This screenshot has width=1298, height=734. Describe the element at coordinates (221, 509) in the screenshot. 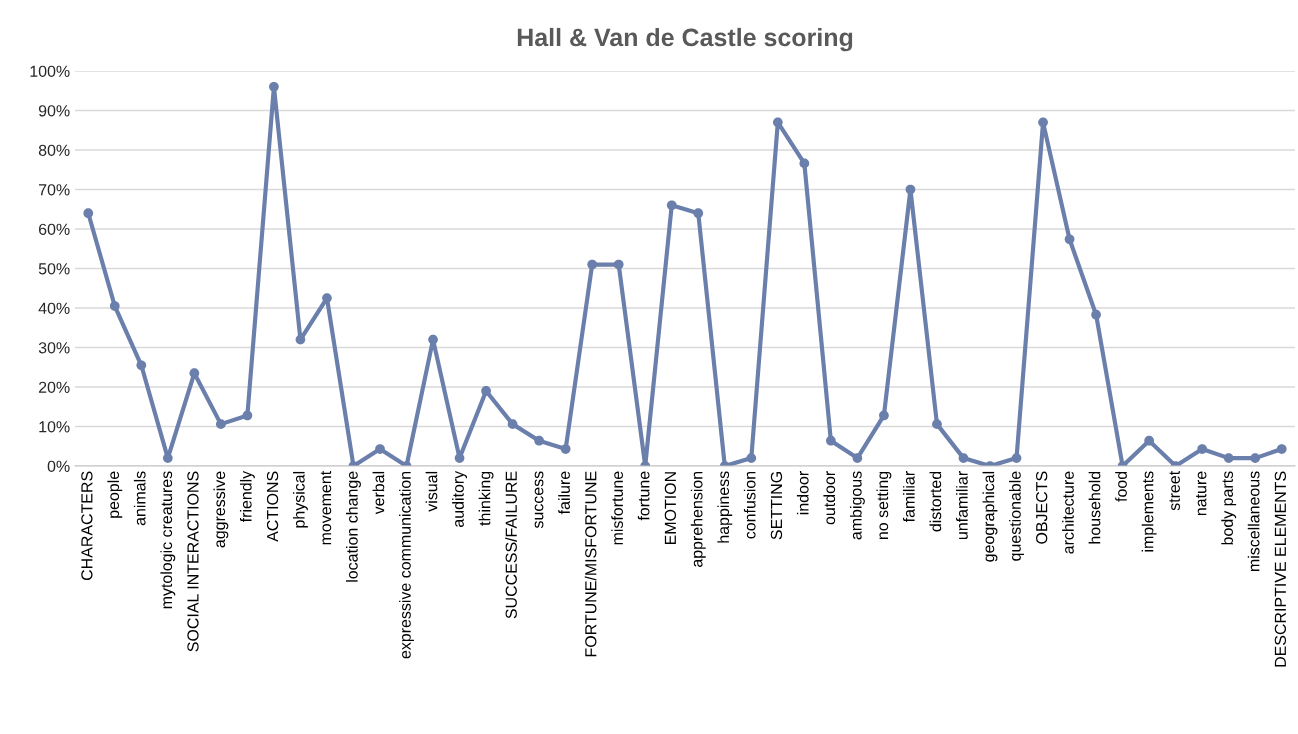

I see `x-tick-label: aggressive` at that location.